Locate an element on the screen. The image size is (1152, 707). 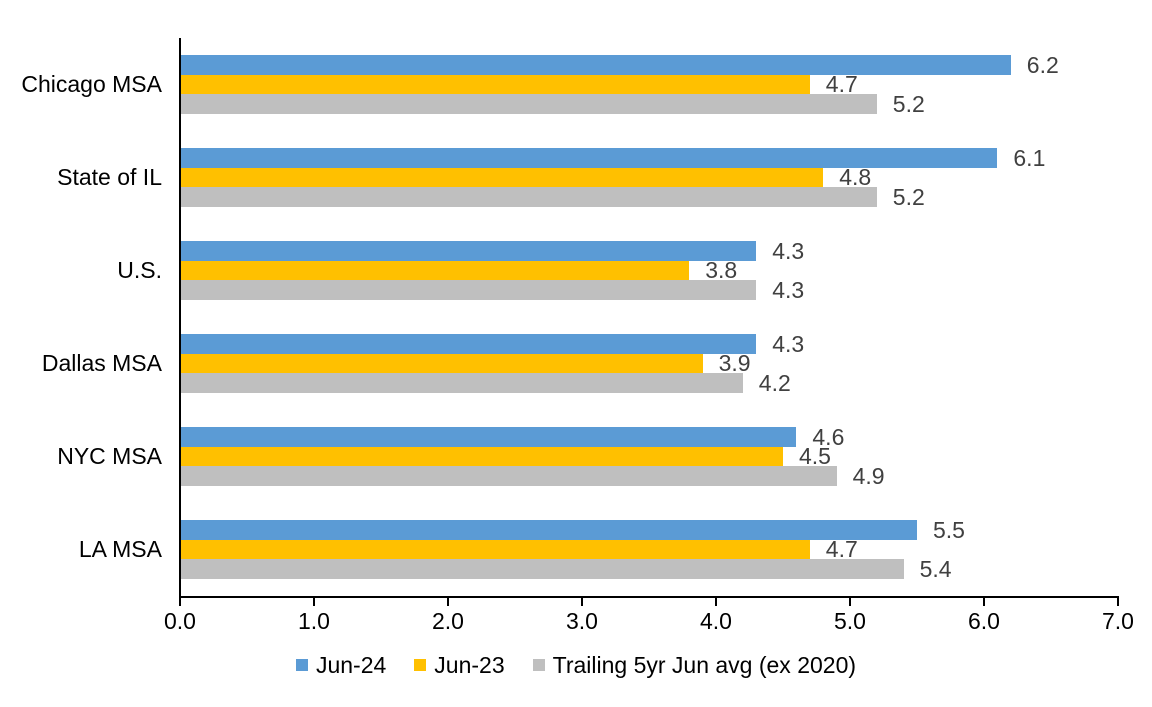
data-label: 6.2 is located at coordinates (1042, 64).